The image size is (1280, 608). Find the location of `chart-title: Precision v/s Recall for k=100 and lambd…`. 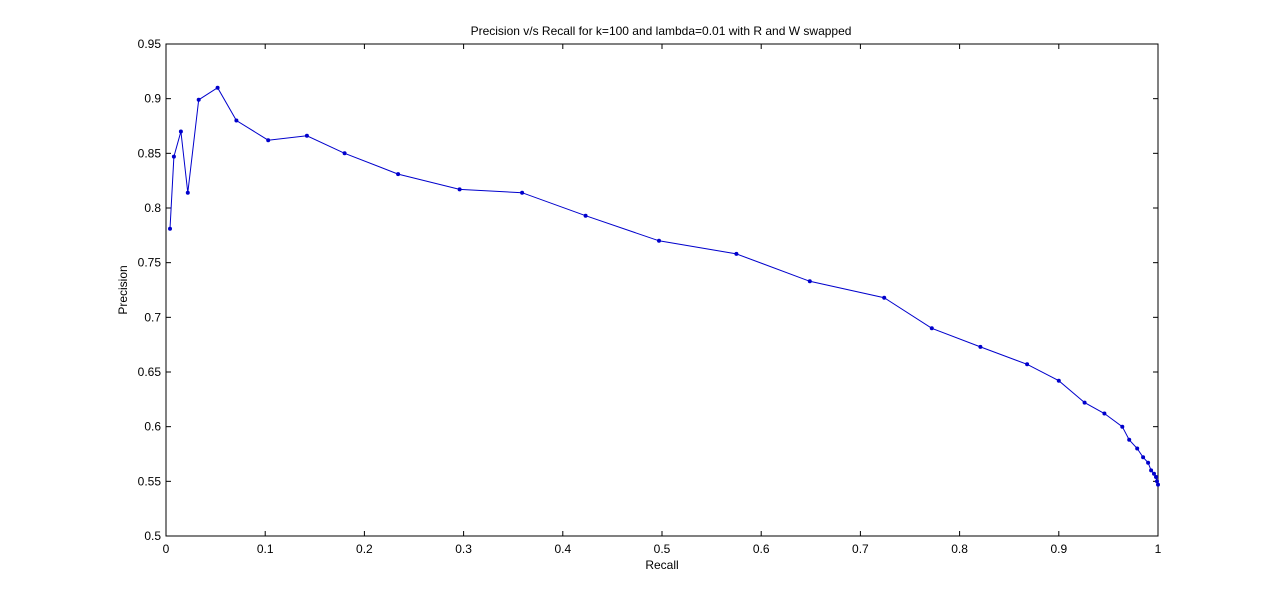

chart-title: Precision v/s Recall for k=100 and lambd… is located at coordinates (661, 31).